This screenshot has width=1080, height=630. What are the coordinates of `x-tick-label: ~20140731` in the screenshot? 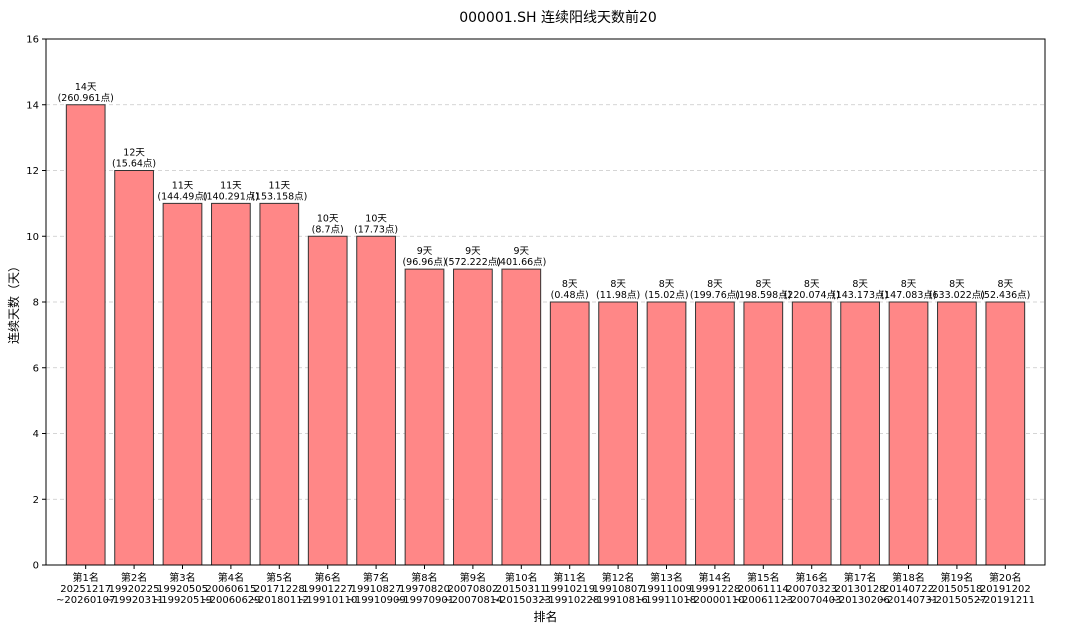 It's located at (908, 600).